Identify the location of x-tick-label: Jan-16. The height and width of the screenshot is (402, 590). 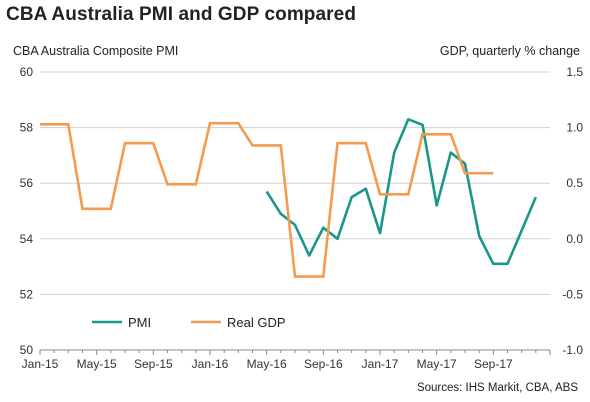
(210, 364).